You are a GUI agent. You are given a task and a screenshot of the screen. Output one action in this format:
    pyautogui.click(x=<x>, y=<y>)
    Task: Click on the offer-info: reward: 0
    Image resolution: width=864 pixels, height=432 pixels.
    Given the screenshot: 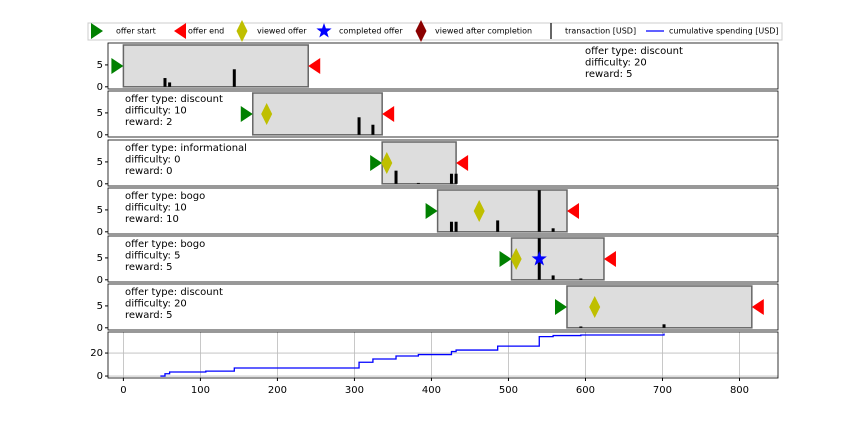 What is the action you would take?
    pyautogui.click(x=149, y=171)
    